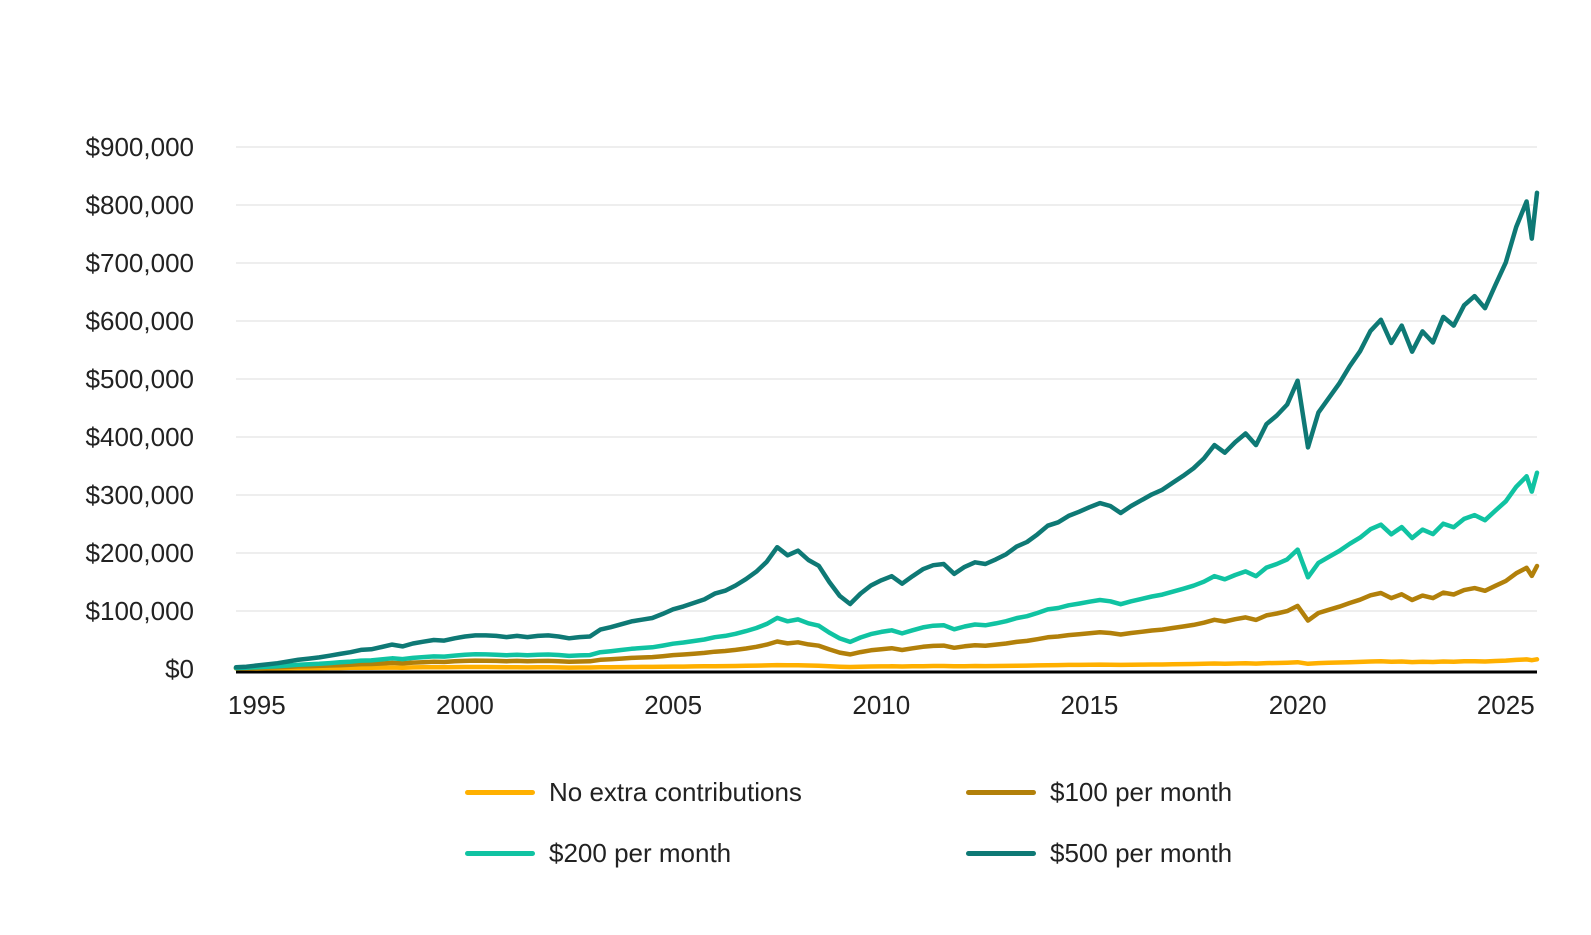 The image size is (1591, 935). I want to click on legend-item--200-per-month: $200 per month, so click(715, 853).